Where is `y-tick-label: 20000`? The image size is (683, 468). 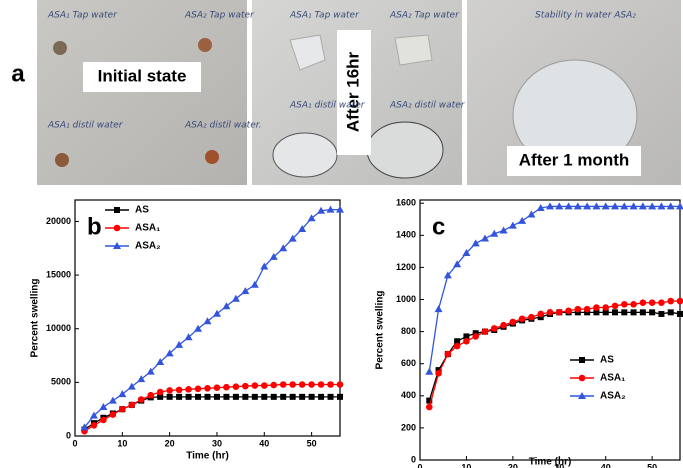
y-tick-label: 20000 is located at coordinates (58, 221).